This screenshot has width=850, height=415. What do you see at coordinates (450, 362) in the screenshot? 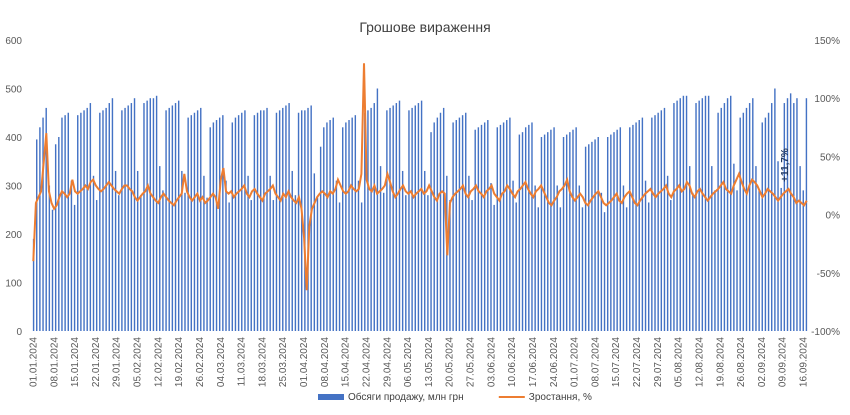
I see `x-tick-label: 20.05.2024` at bounding box center [450, 362].